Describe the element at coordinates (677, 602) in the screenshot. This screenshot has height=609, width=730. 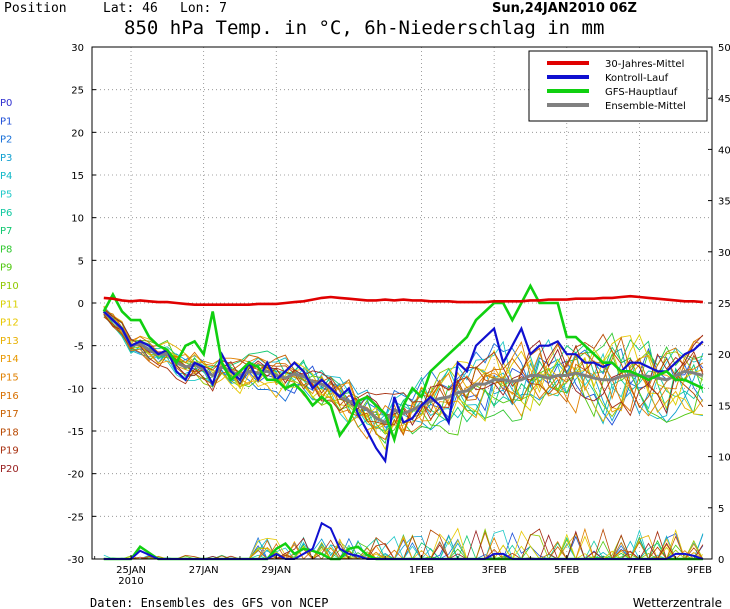
I see `brand-label: Wetterzentrale` at that location.